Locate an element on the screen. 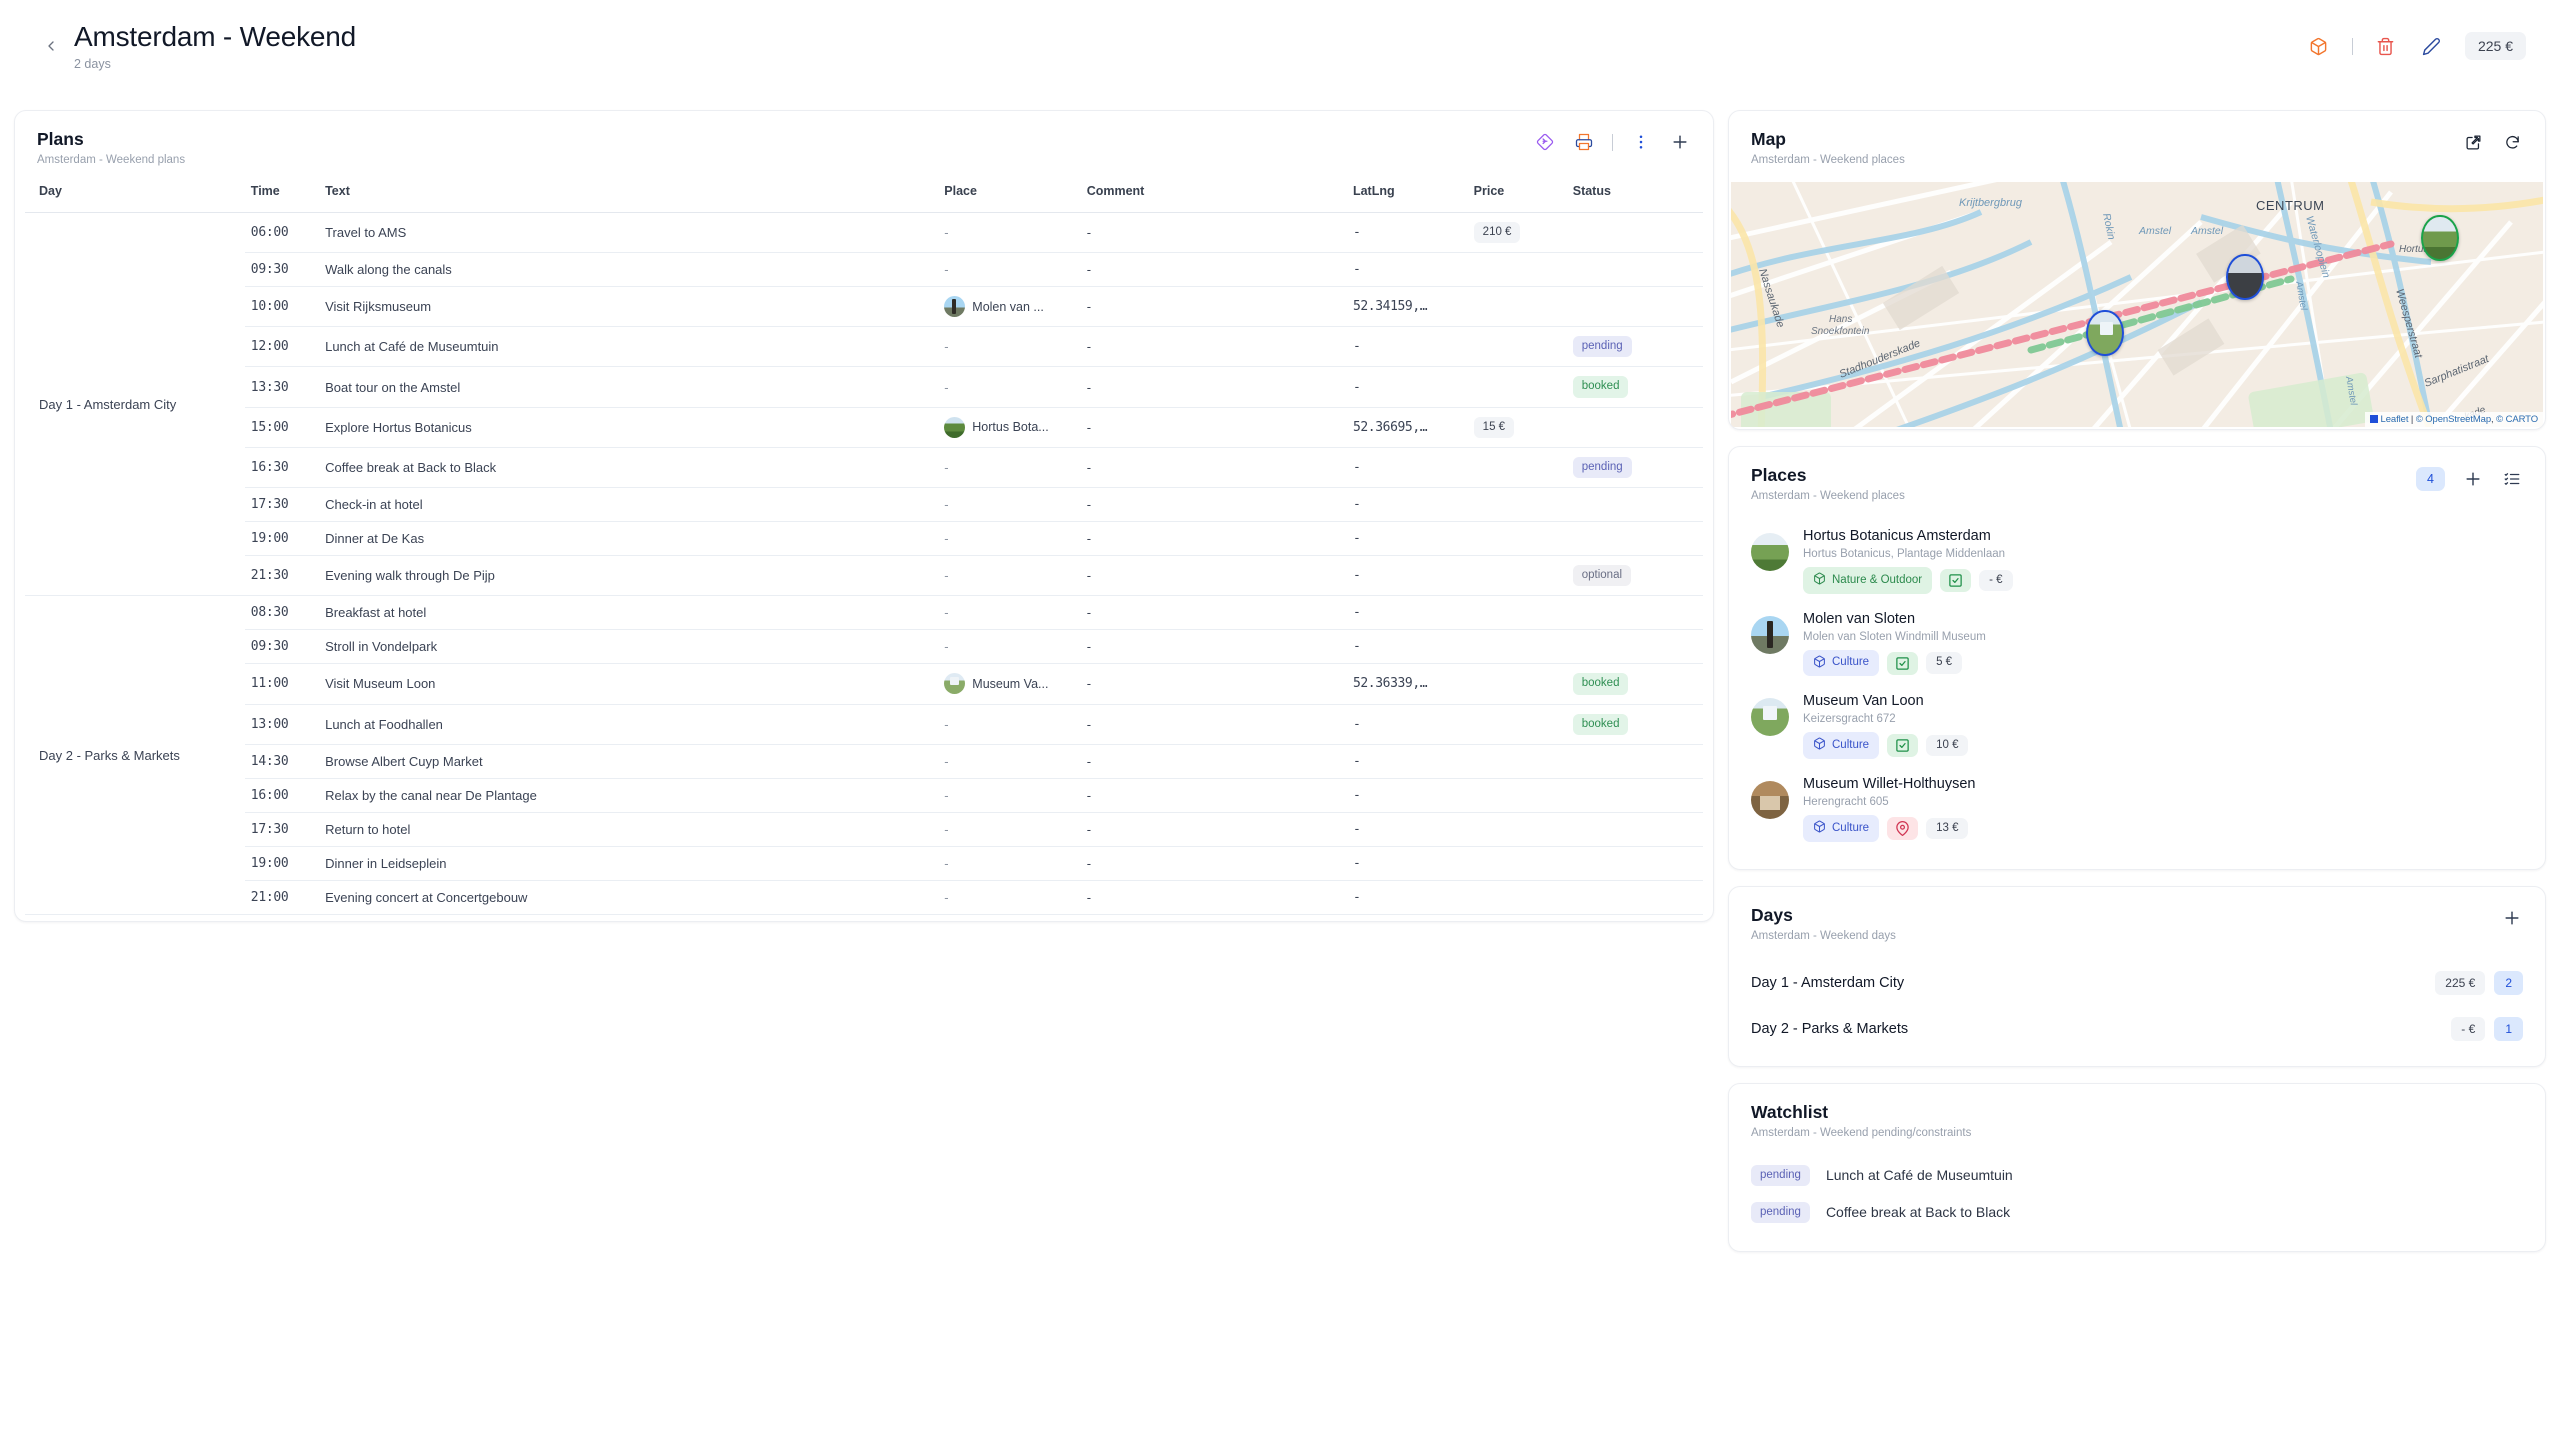 Image resolution: width=2560 pixels, height=1440 pixels. plan-time: 19:00 is located at coordinates (282, 863).